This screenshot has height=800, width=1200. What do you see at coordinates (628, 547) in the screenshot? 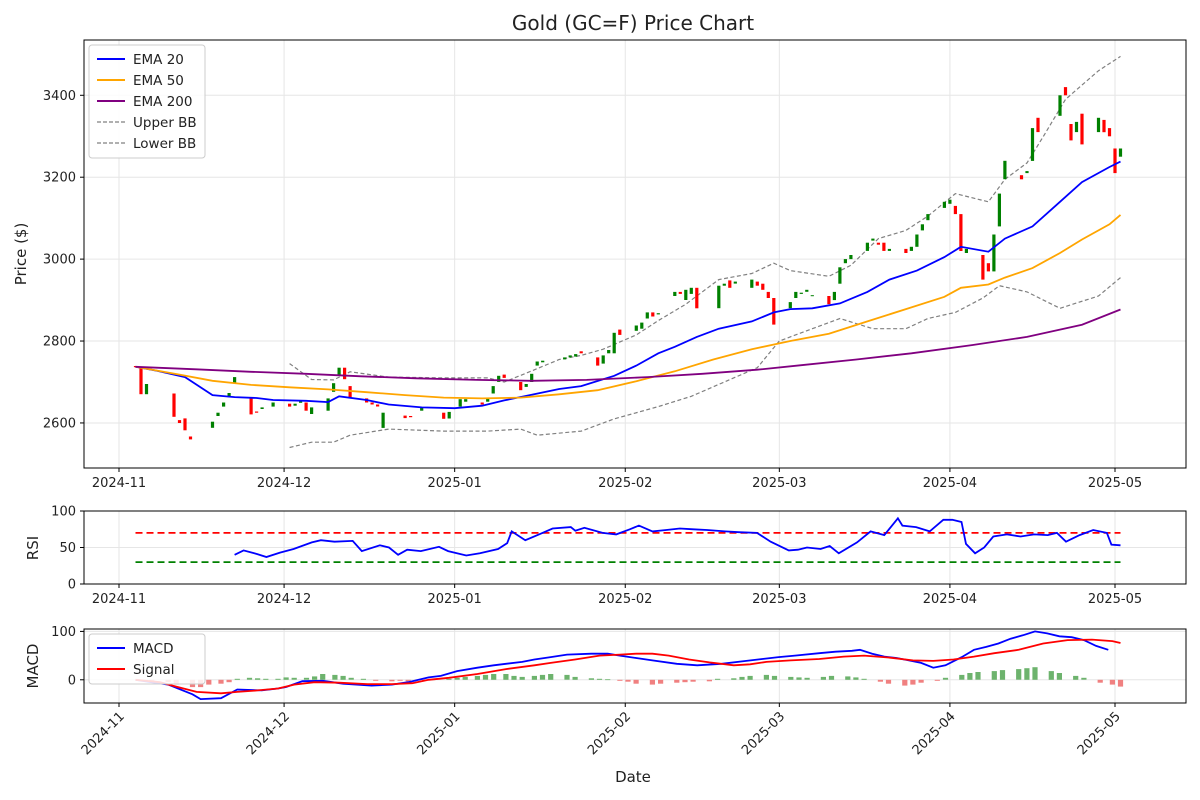
I see `rsi-reference-lines` at bounding box center [628, 547].